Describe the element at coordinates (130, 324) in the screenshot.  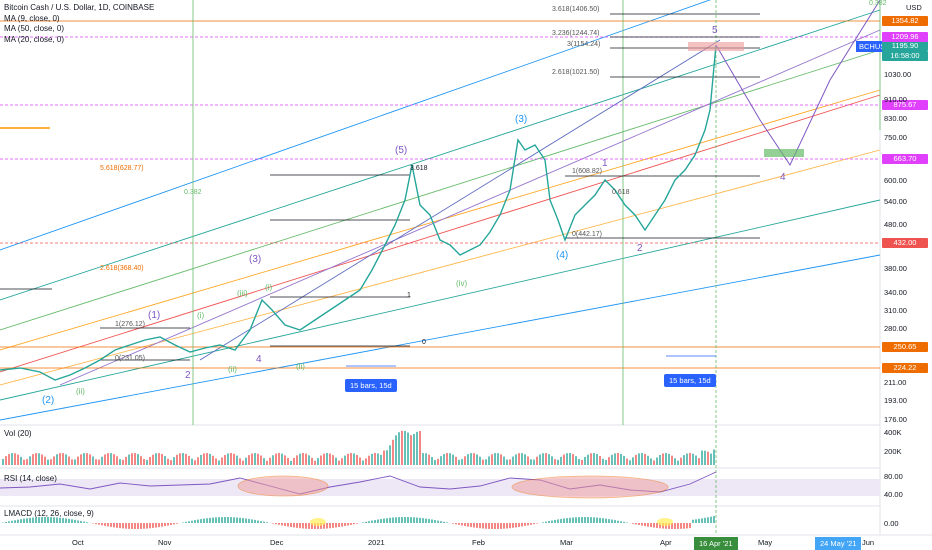
I see `fib-label: 1(276.12)` at that location.